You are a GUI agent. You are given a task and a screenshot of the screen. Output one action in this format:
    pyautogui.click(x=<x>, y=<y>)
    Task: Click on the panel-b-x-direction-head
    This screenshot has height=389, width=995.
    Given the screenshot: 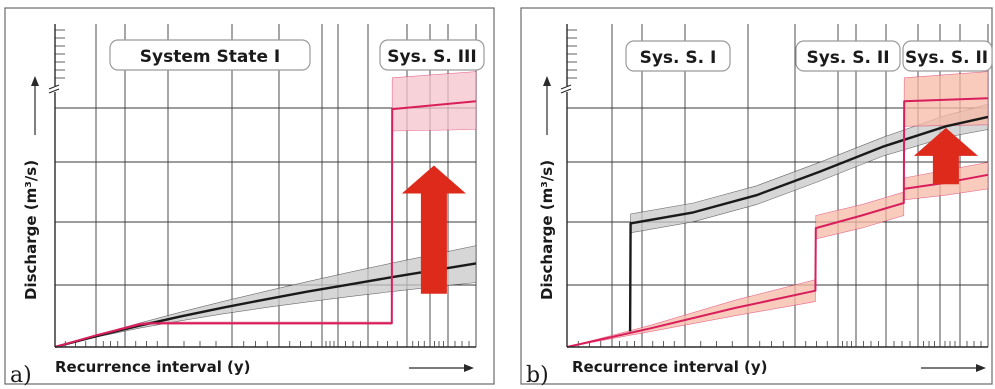 What is the action you would take?
    pyautogui.click(x=981, y=368)
    